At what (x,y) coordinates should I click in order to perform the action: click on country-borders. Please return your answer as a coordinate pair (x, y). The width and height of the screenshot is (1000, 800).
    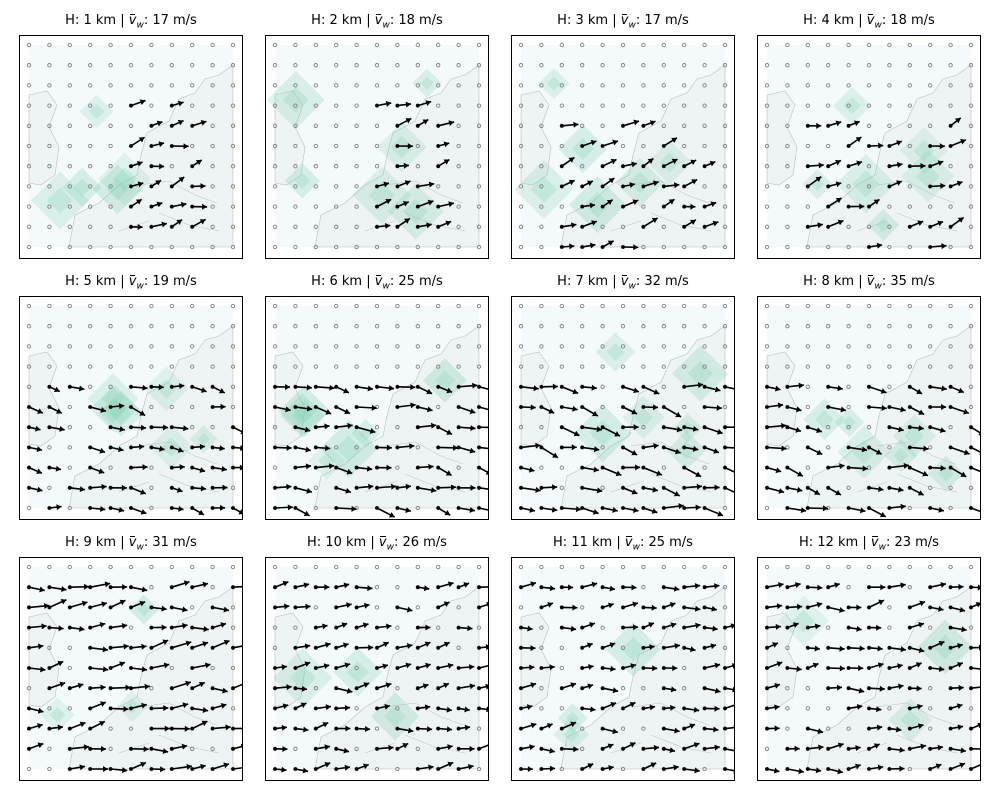
    Looking at the image, I should click on (169, 728).